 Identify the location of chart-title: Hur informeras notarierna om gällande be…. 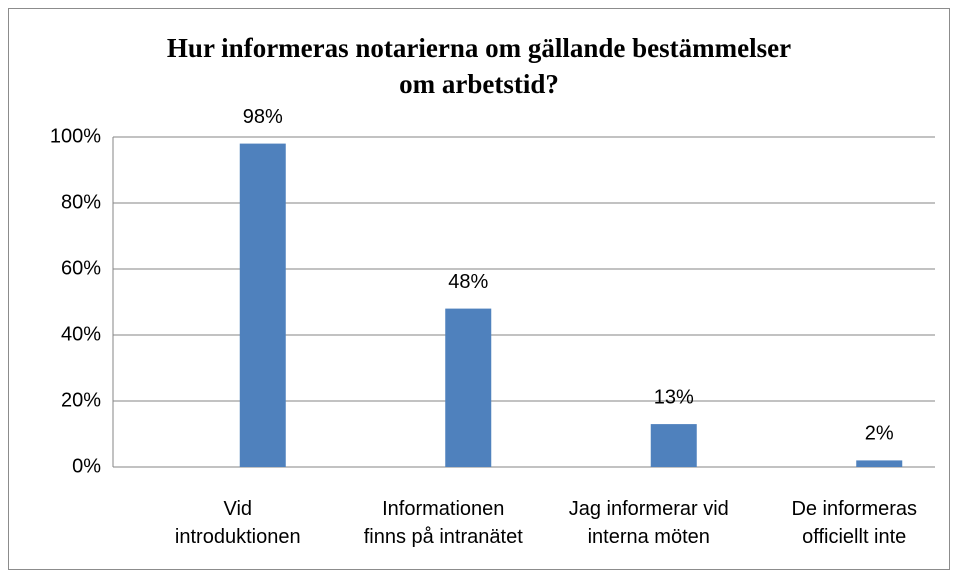
(479, 66).